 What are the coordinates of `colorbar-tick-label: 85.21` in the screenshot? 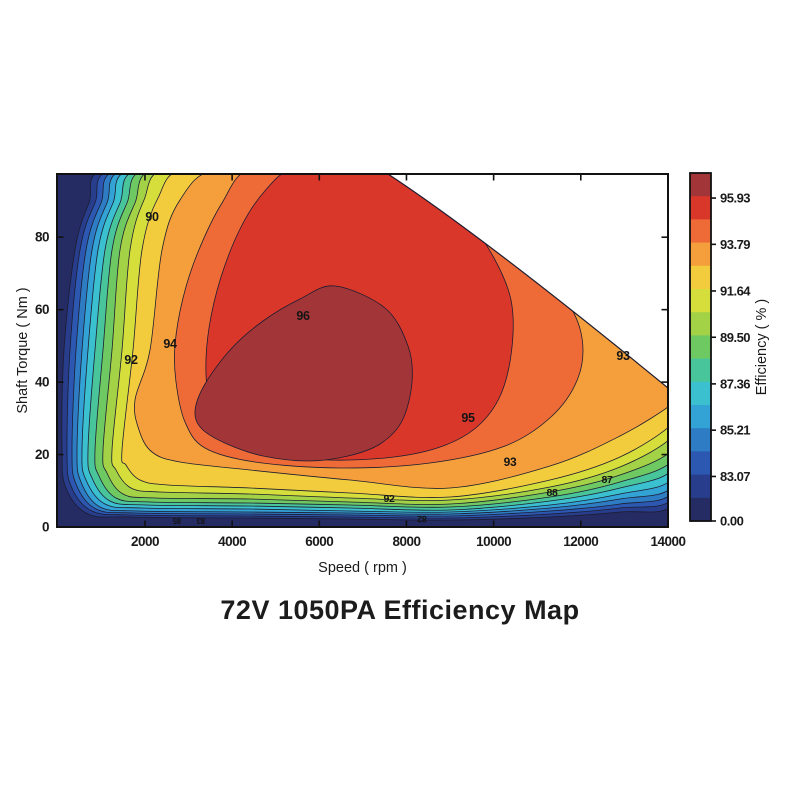 It's located at (735, 430).